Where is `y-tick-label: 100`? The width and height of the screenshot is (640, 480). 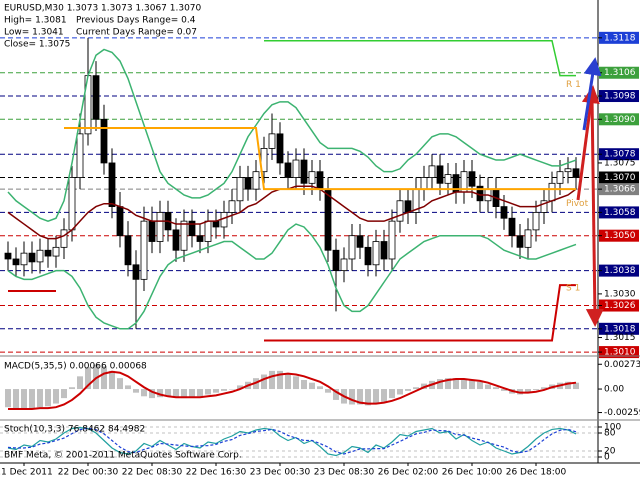 y-tick-label: 100 is located at coordinates (612, 428).